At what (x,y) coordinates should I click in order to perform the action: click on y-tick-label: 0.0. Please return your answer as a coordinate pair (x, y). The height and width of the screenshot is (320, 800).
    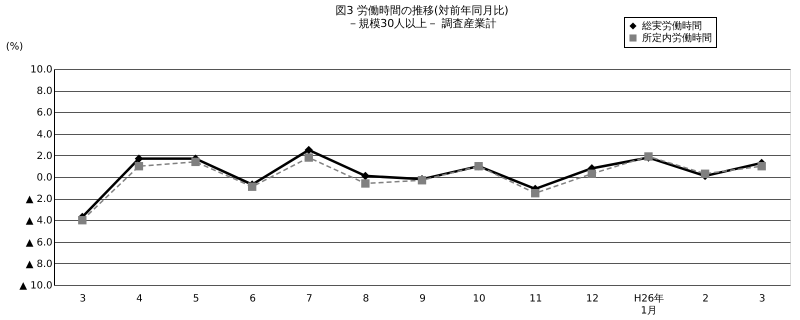
    Looking at the image, I should click on (44, 178).